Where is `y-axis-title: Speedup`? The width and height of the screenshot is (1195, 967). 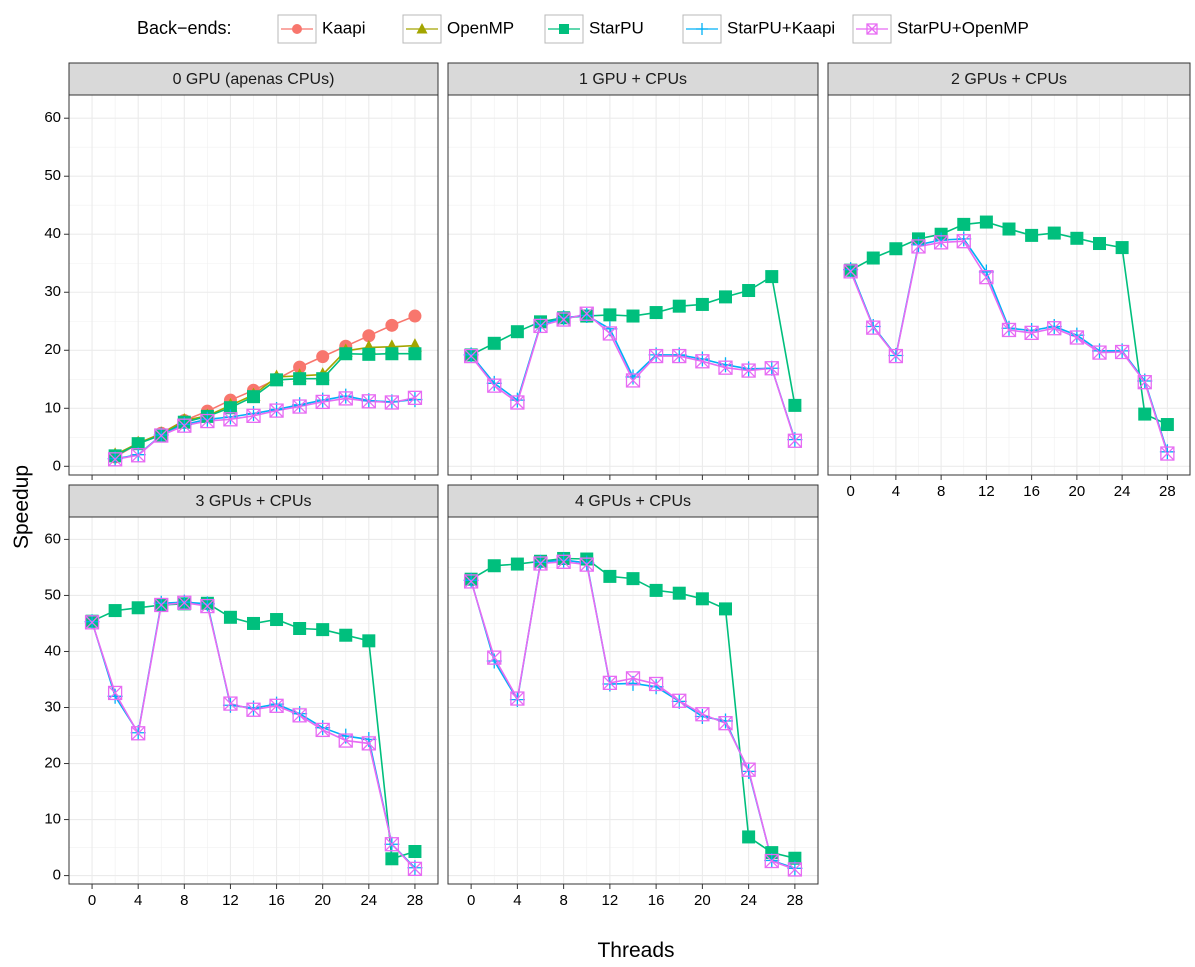 y-axis-title: Speedup is located at coordinates (21, 507).